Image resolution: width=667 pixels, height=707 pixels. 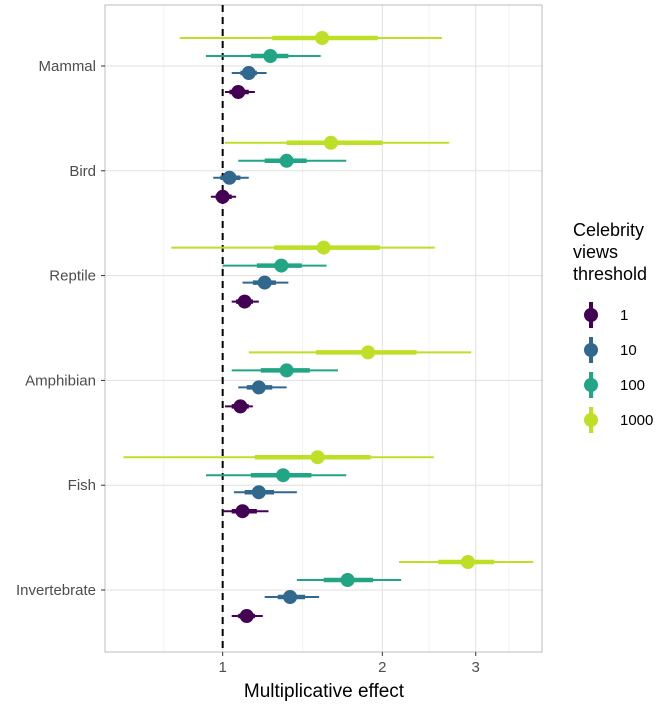 I want to click on x-tick-label: 1, so click(x=222, y=667).